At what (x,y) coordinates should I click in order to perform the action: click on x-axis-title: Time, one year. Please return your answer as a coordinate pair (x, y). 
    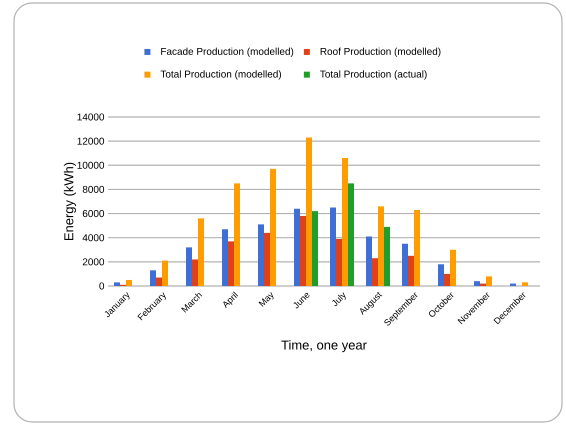
    Looking at the image, I should click on (324, 346).